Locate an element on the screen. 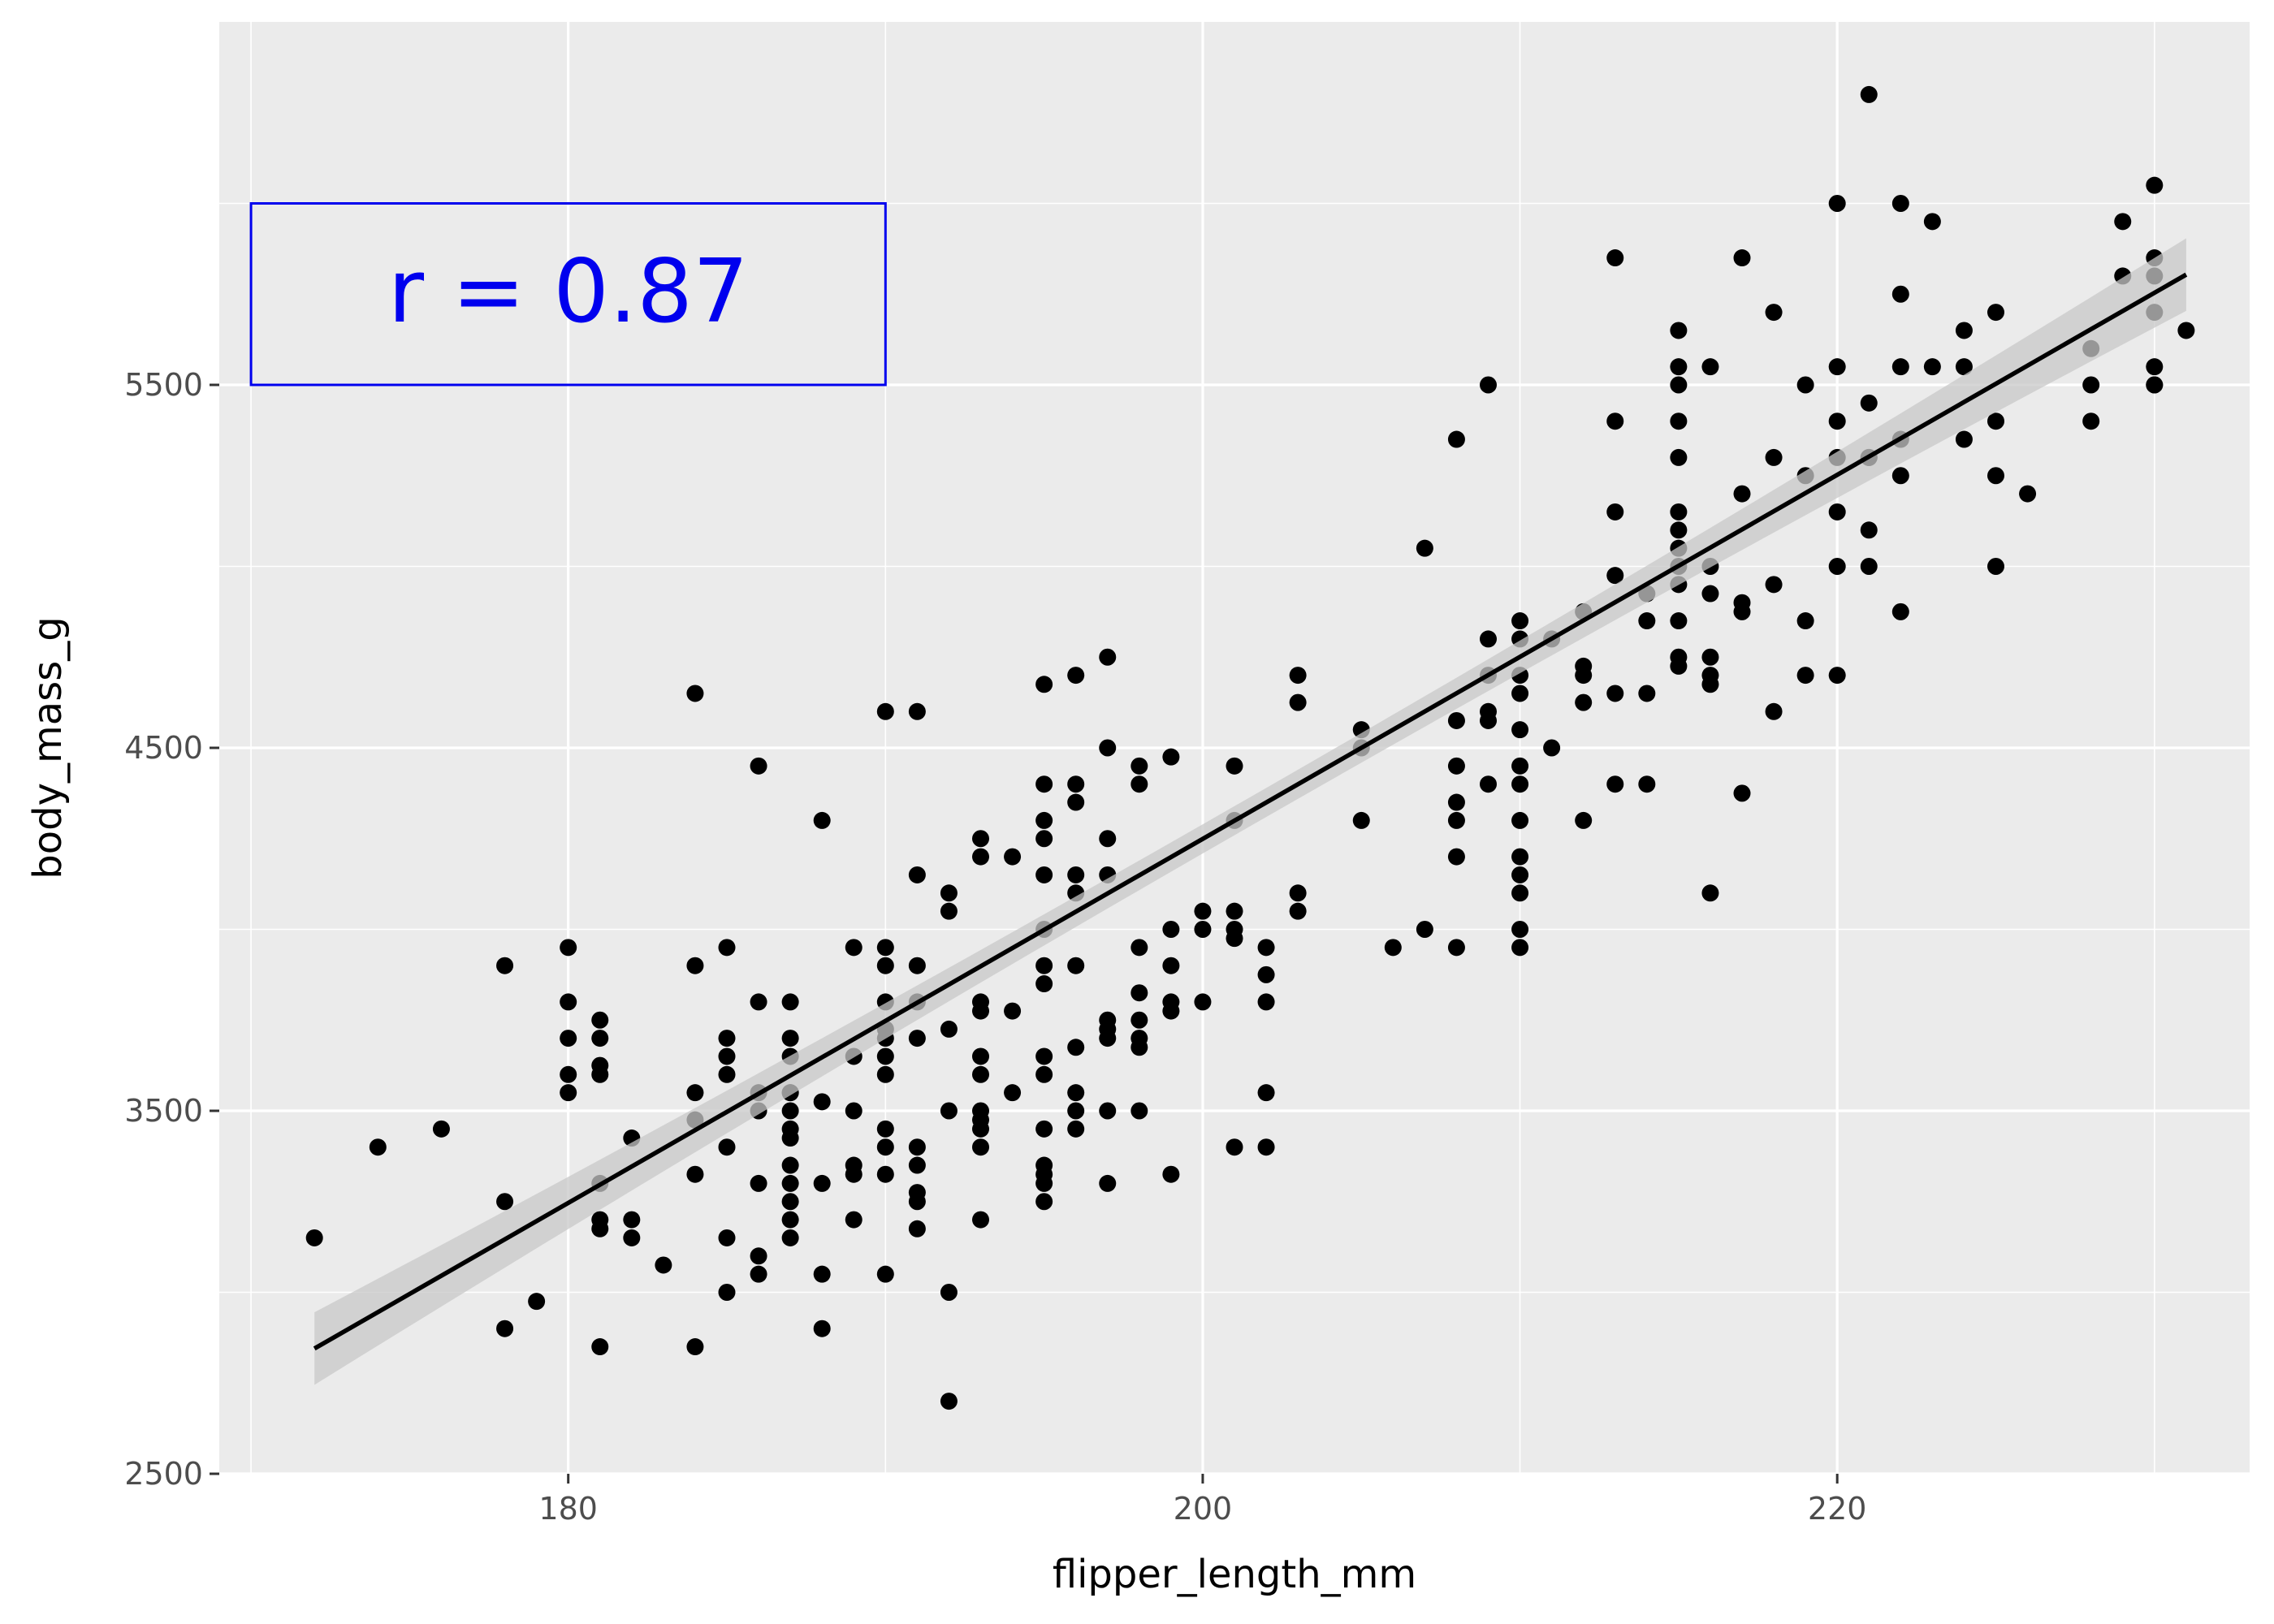 The image size is (2274, 1624). annotation-box is located at coordinates (568, 294).